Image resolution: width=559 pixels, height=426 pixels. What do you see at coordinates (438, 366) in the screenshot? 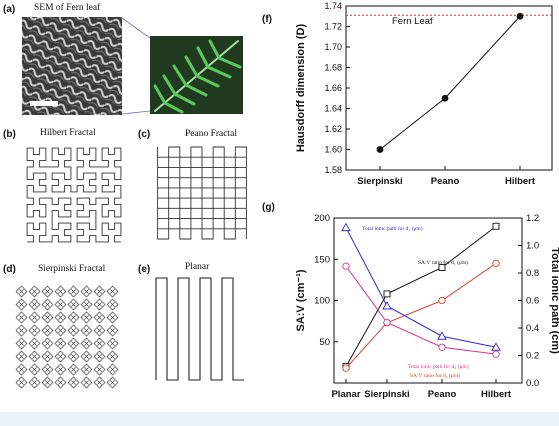
I see `legend-ionic-d2: Total ionic path for d₂ (μm)` at bounding box center [438, 366].